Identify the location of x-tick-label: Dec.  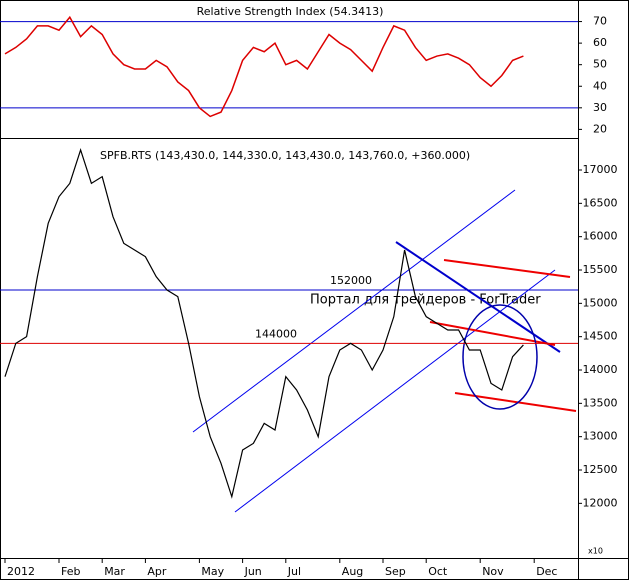
(546, 571).